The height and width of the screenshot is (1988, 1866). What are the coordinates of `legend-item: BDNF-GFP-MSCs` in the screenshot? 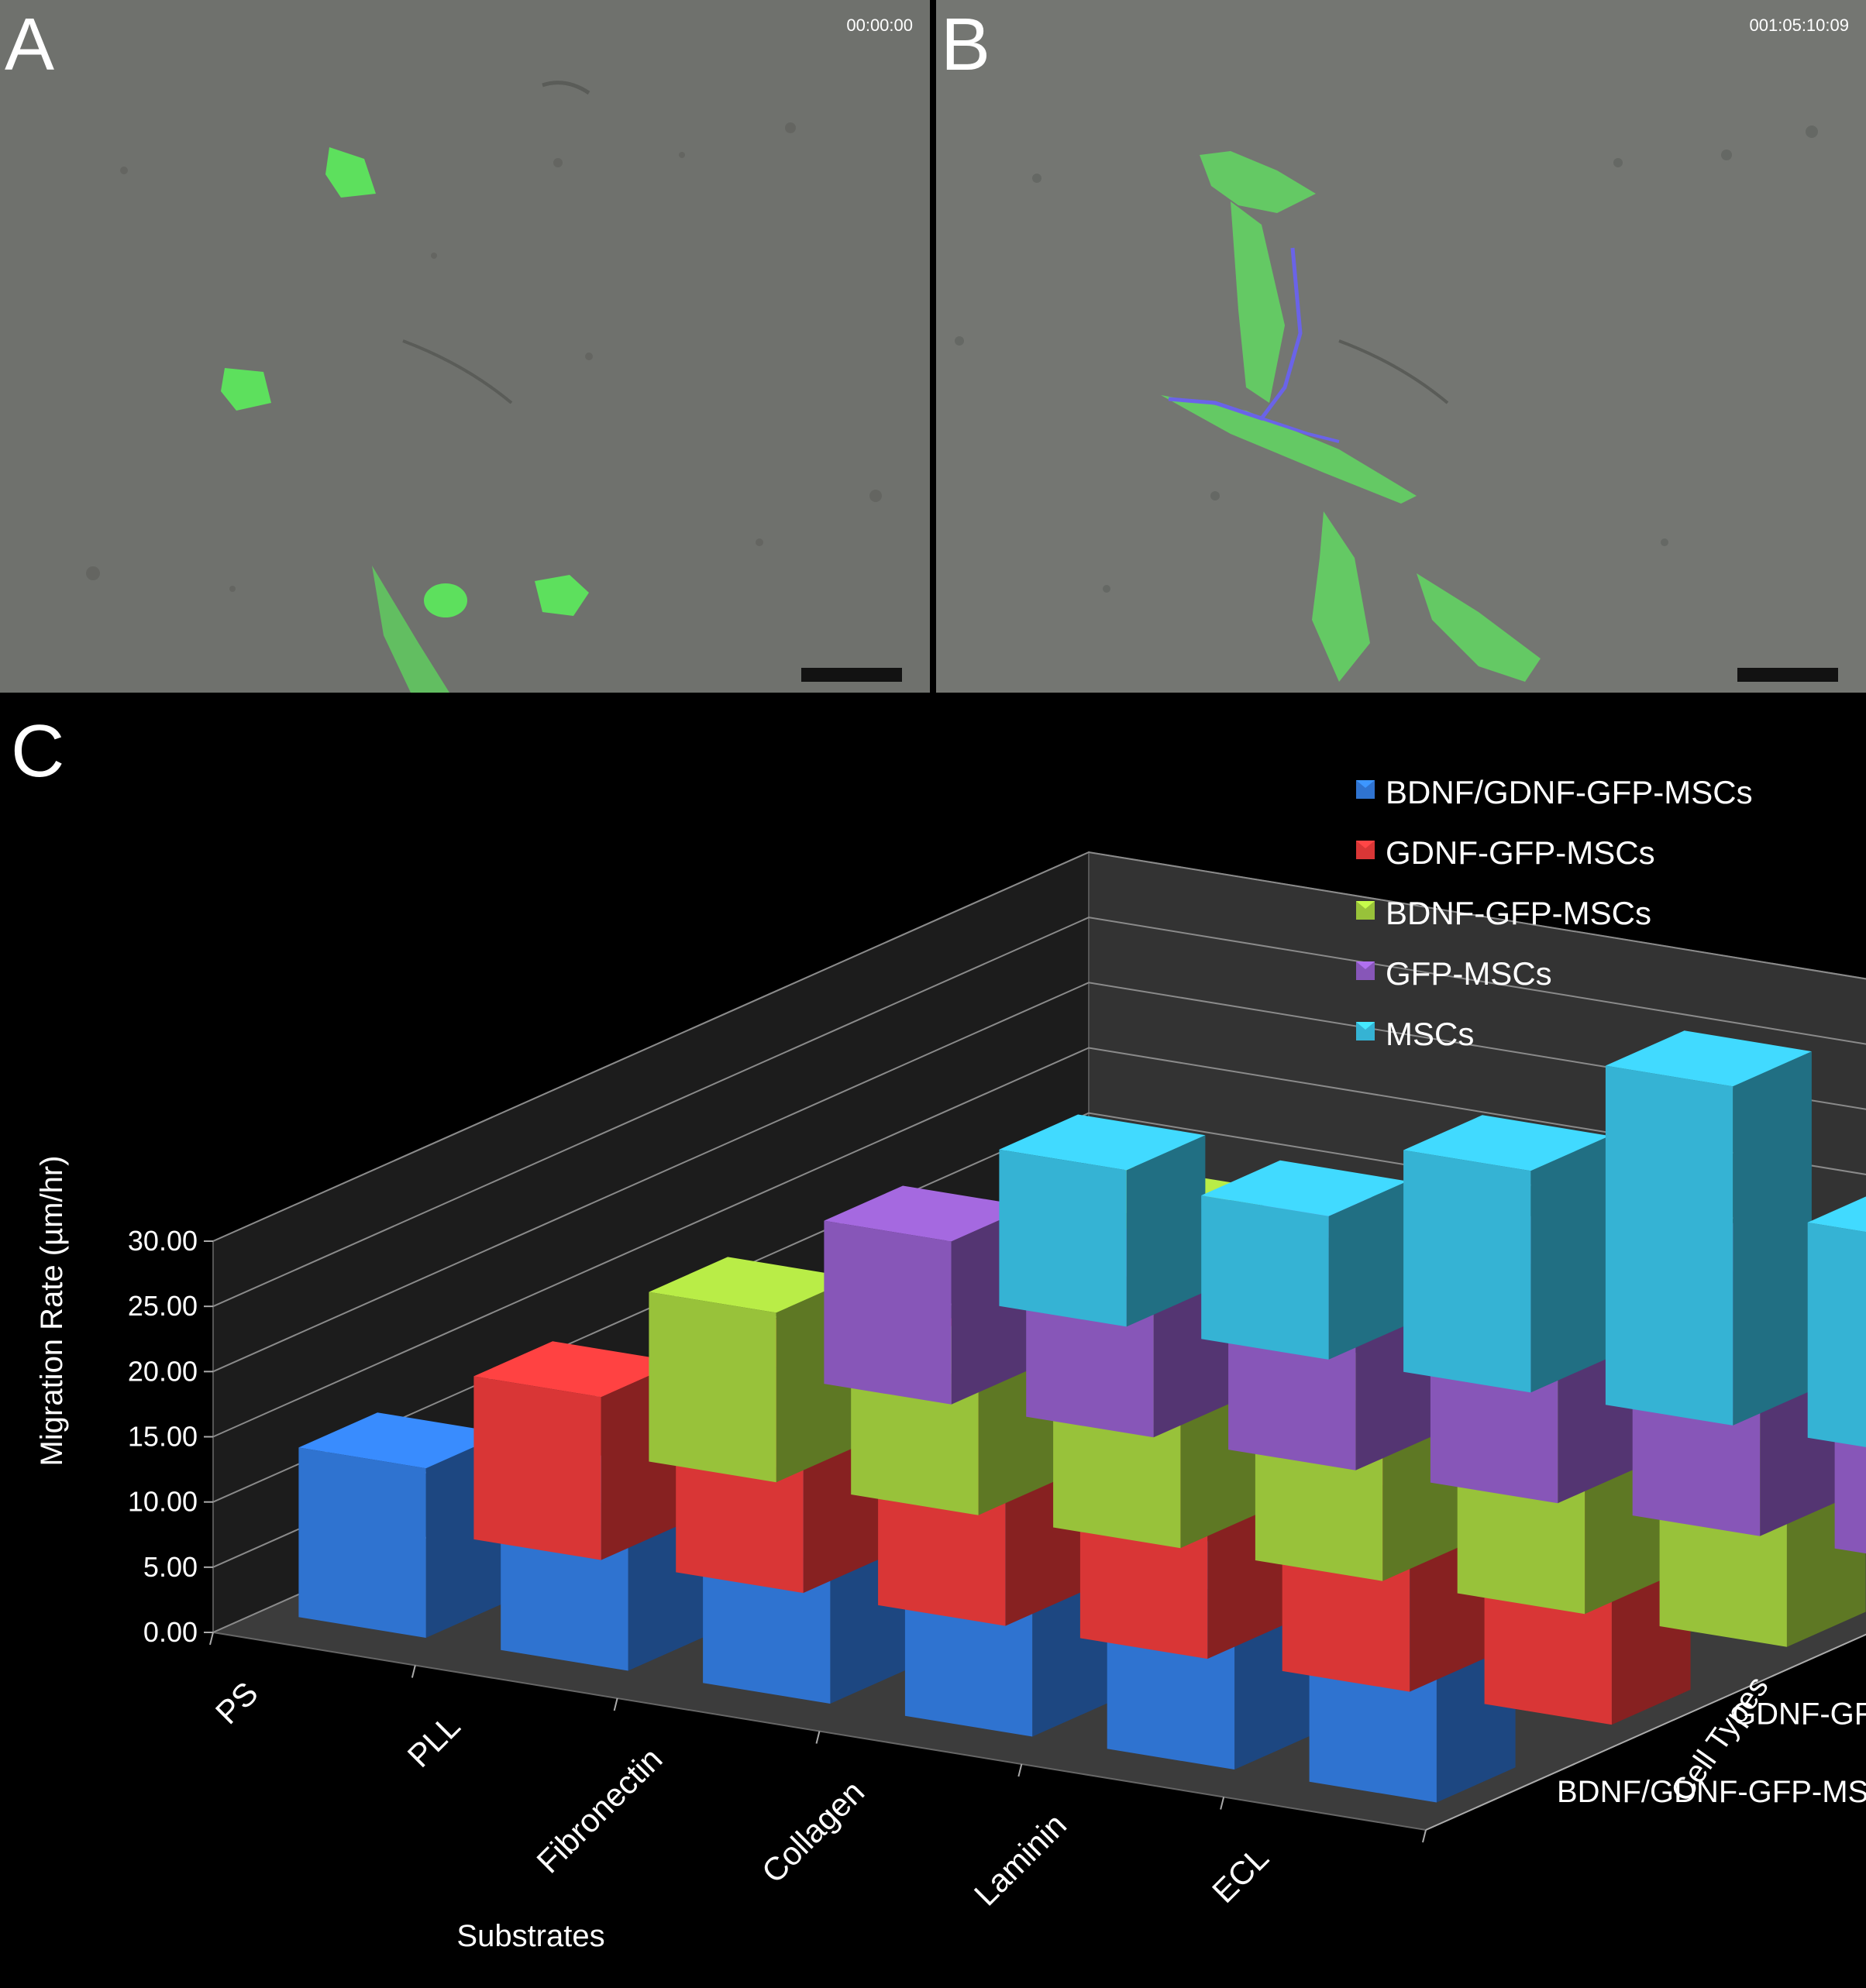 It's located at (1503, 913).